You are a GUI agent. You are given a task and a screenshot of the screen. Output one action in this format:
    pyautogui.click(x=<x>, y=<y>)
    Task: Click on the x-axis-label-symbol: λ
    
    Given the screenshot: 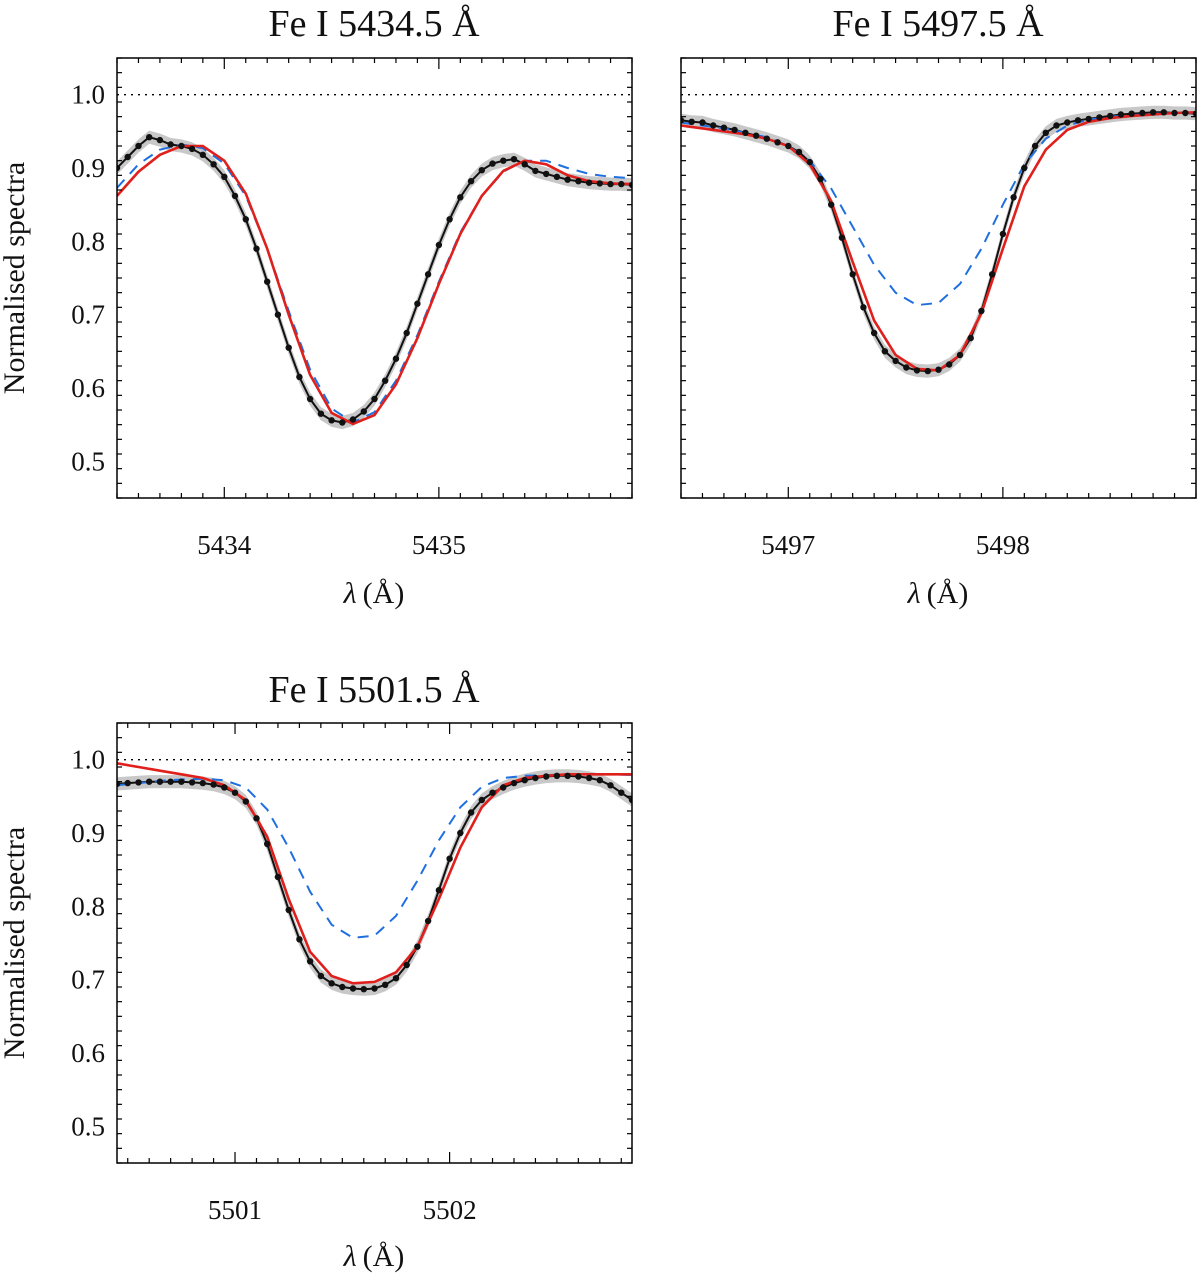 What is the action you would take?
    pyautogui.click(x=350, y=1256)
    